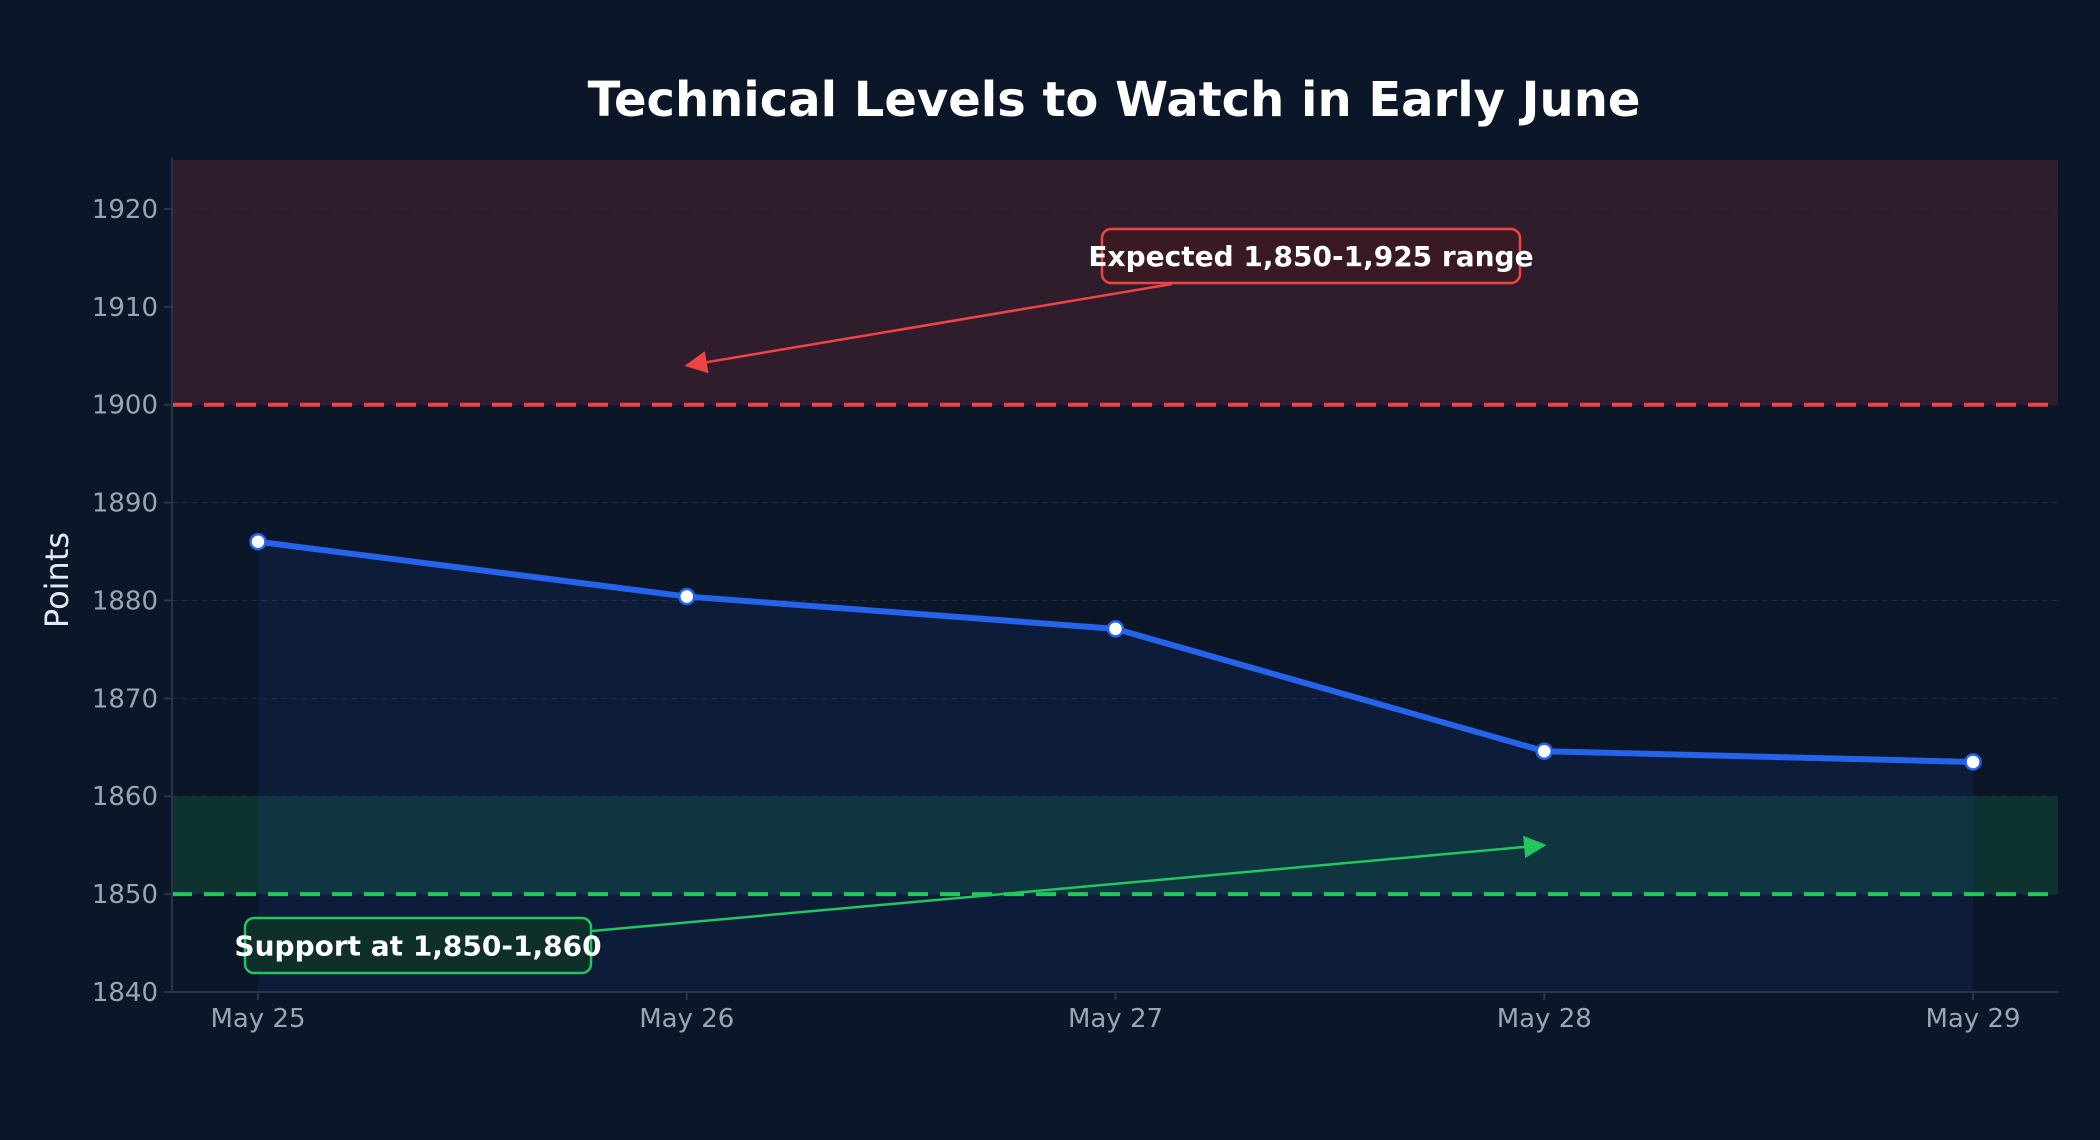  What do you see at coordinates (125, 504) in the screenshot?
I see `y-tick-label: 1890` at bounding box center [125, 504].